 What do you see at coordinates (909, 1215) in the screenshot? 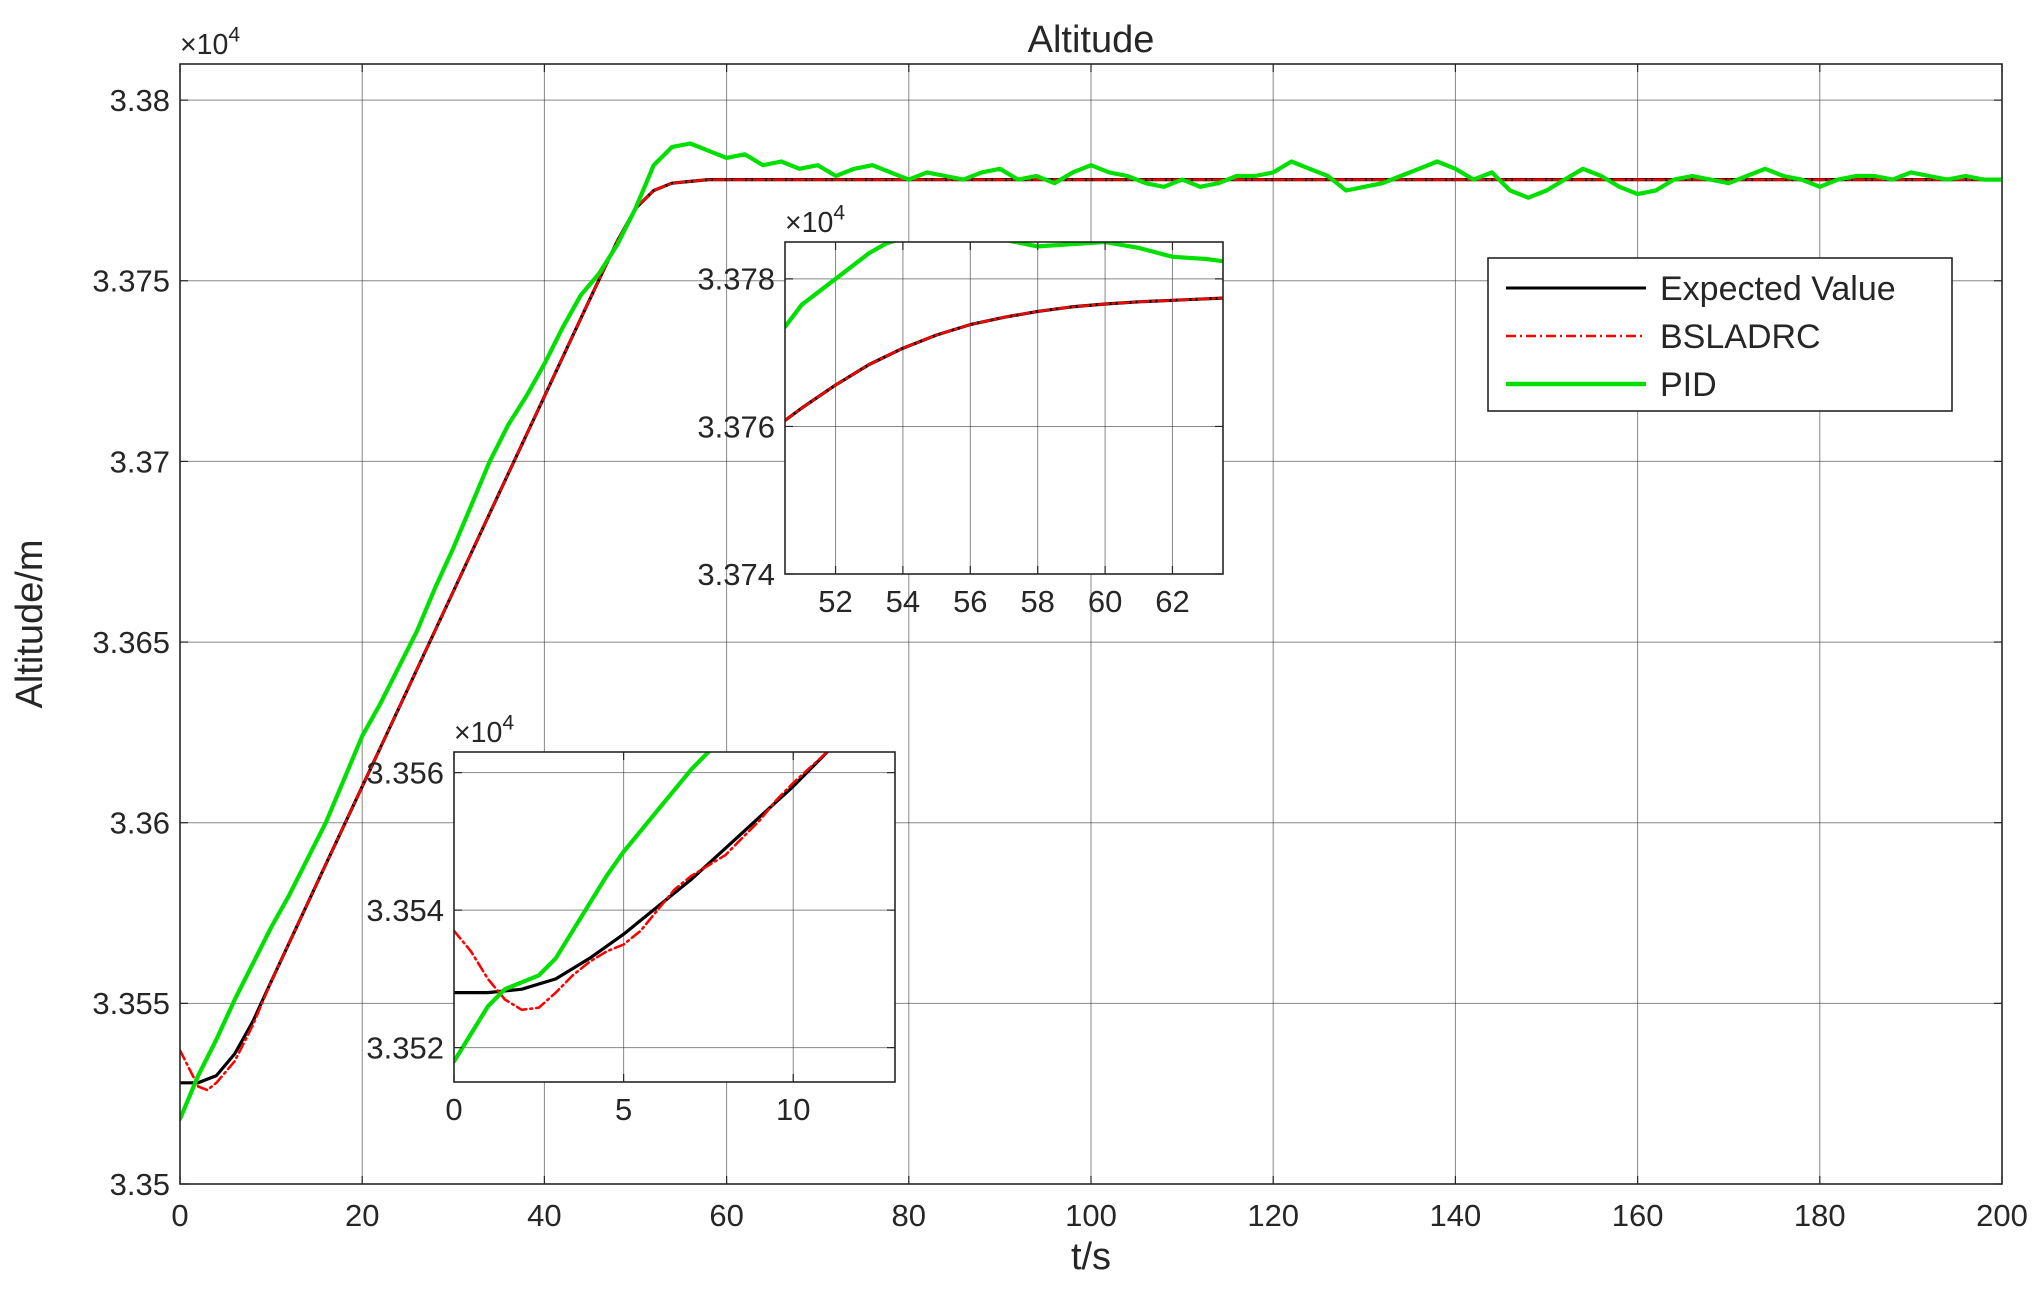
I see `x-tick-label: 80` at bounding box center [909, 1215].